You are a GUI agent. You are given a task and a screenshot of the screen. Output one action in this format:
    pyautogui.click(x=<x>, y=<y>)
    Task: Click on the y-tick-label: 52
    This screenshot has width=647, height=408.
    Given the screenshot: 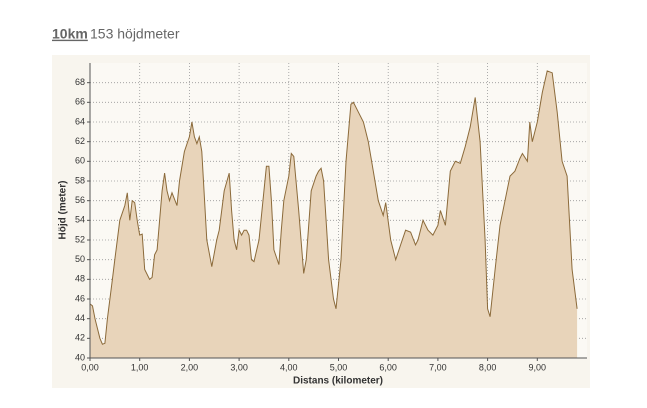 What is the action you would take?
    pyautogui.click(x=80, y=239)
    